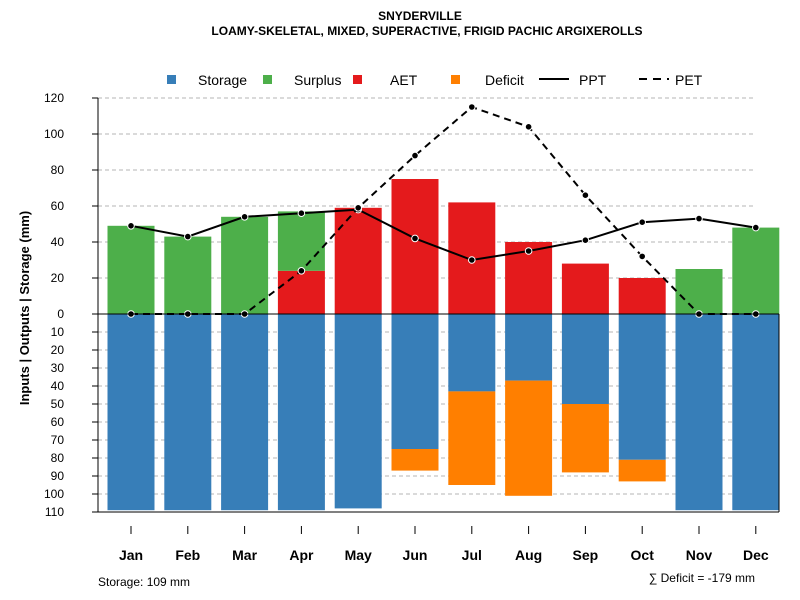  What do you see at coordinates (60, 314) in the screenshot?
I see `y-tick-label: 0` at bounding box center [60, 314].